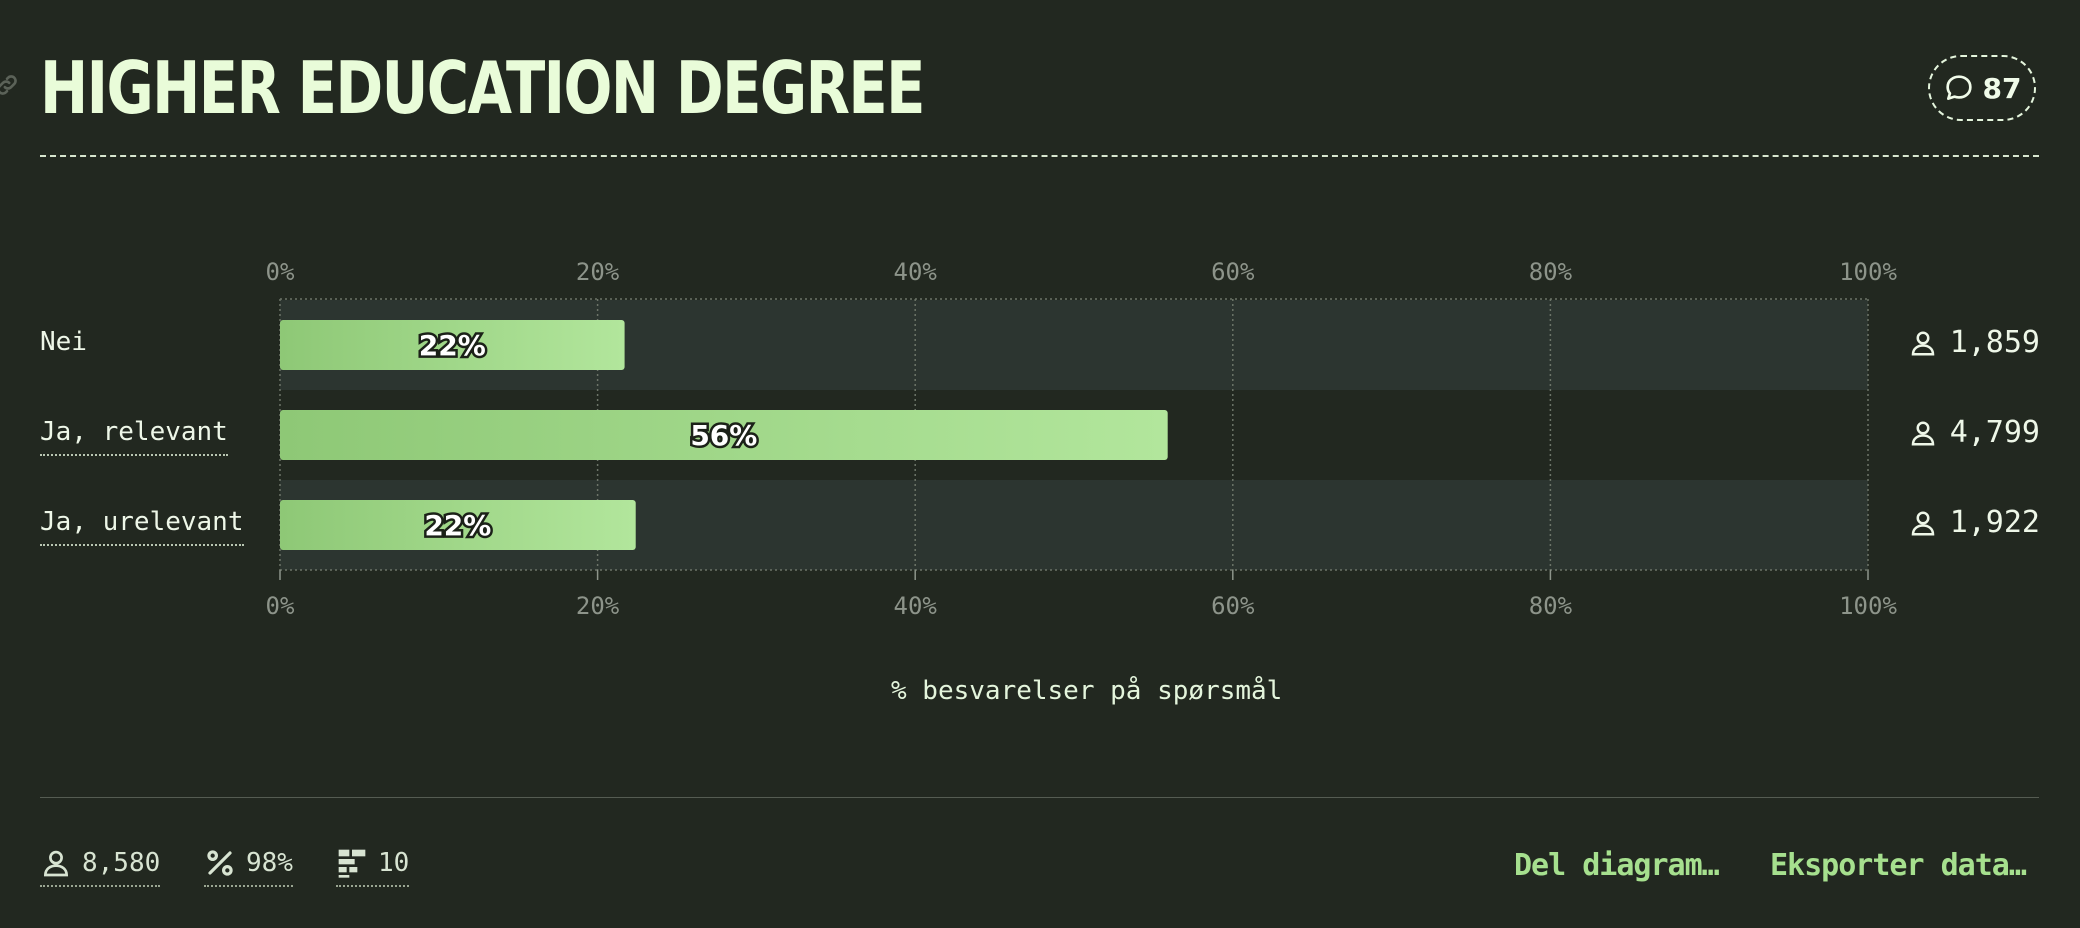  What do you see at coordinates (1958, 87) in the screenshot?
I see `speech-bubble-icon` at bounding box center [1958, 87].